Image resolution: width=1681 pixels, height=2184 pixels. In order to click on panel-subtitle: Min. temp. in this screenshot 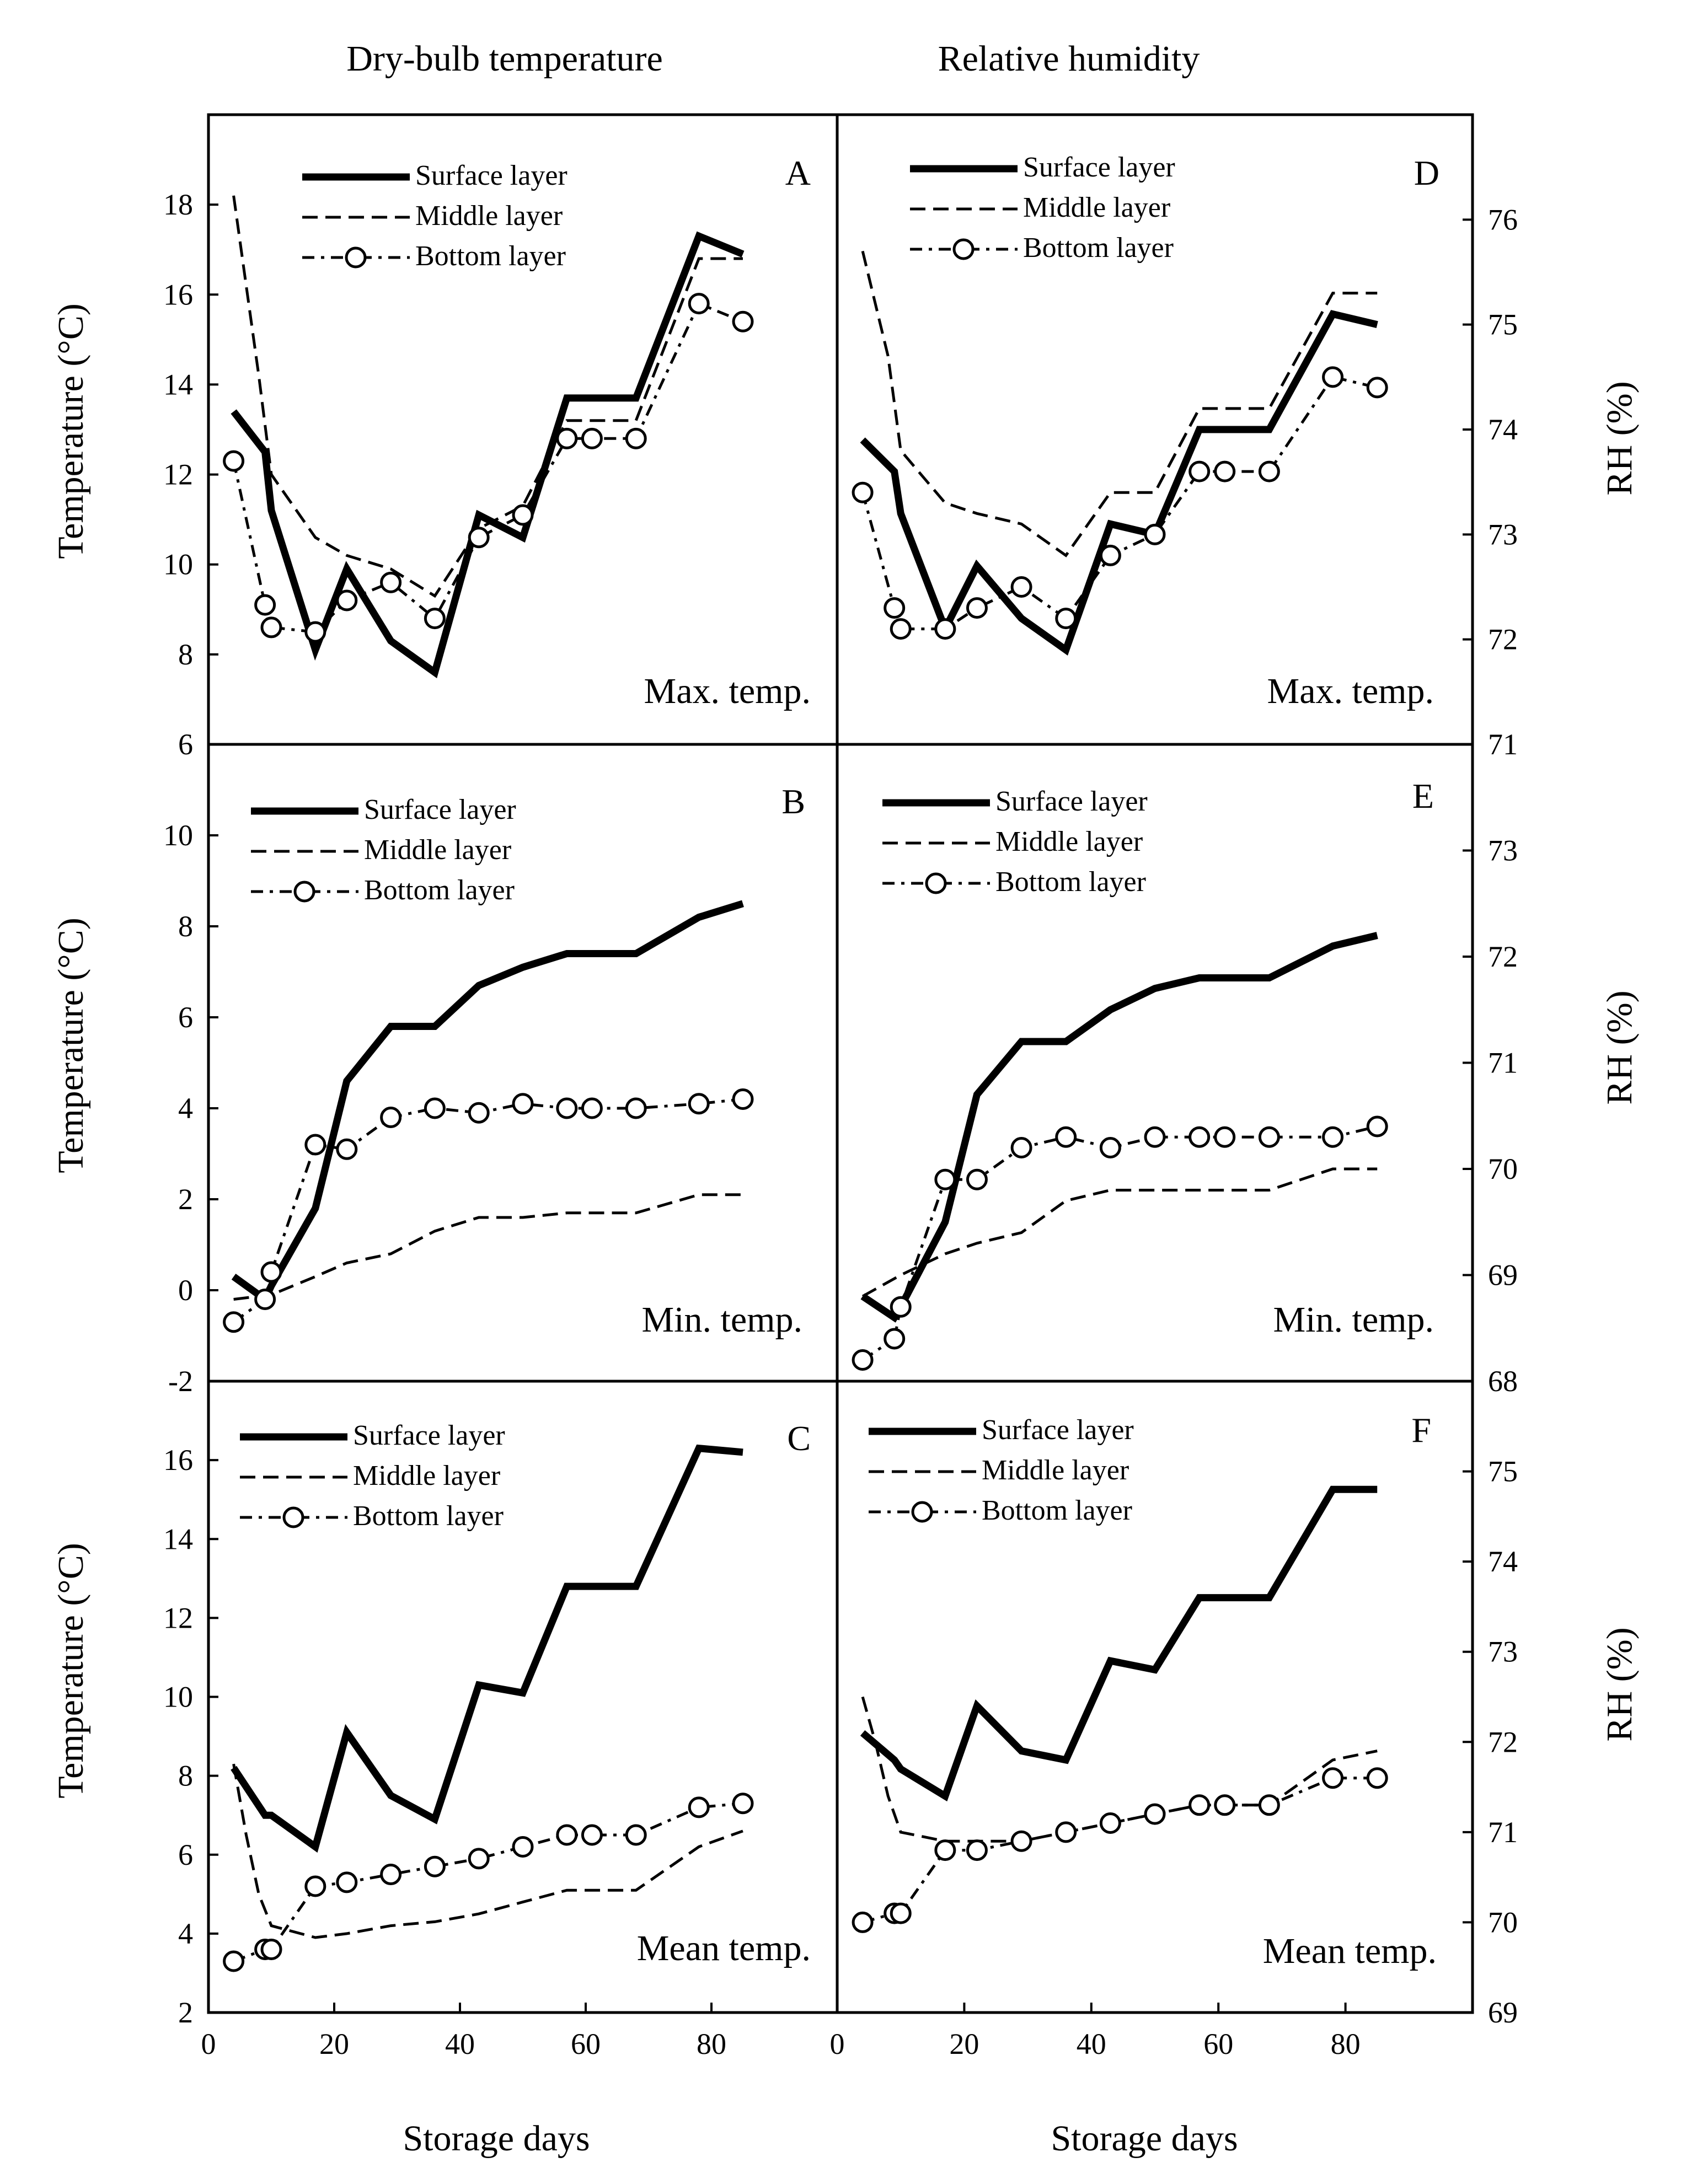, I will do `click(722, 1320)`.